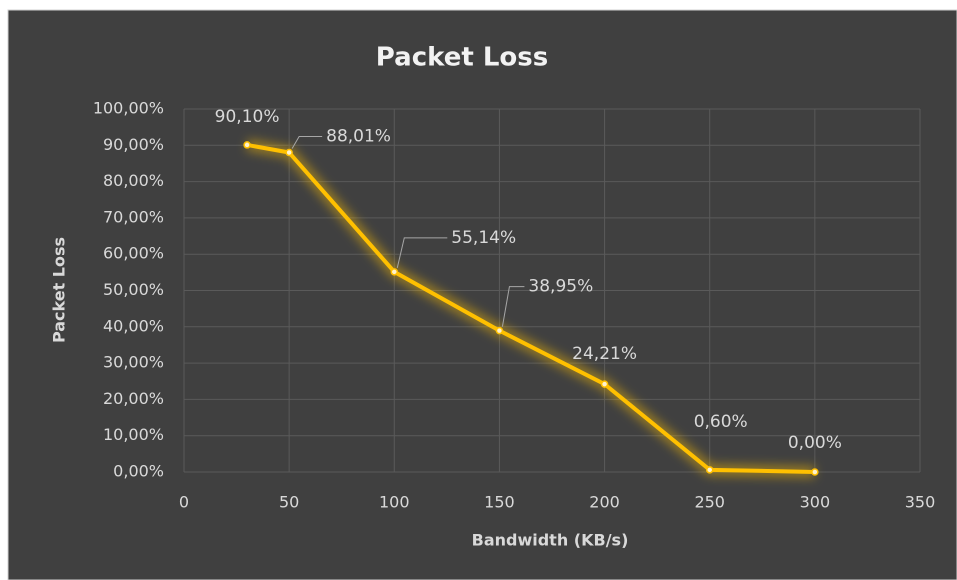  Describe the element at coordinates (709, 502) in the screenshot. I see `x-tick-label: 250` at that location.